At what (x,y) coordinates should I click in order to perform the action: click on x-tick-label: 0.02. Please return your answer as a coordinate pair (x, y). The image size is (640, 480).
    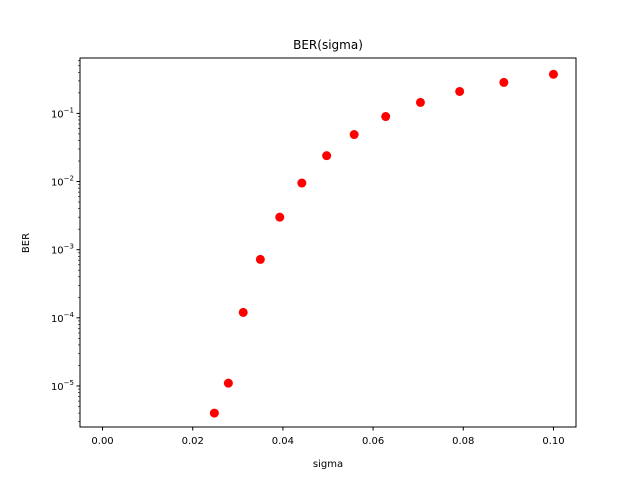
    Looking at the image, I should click on (193, 441).